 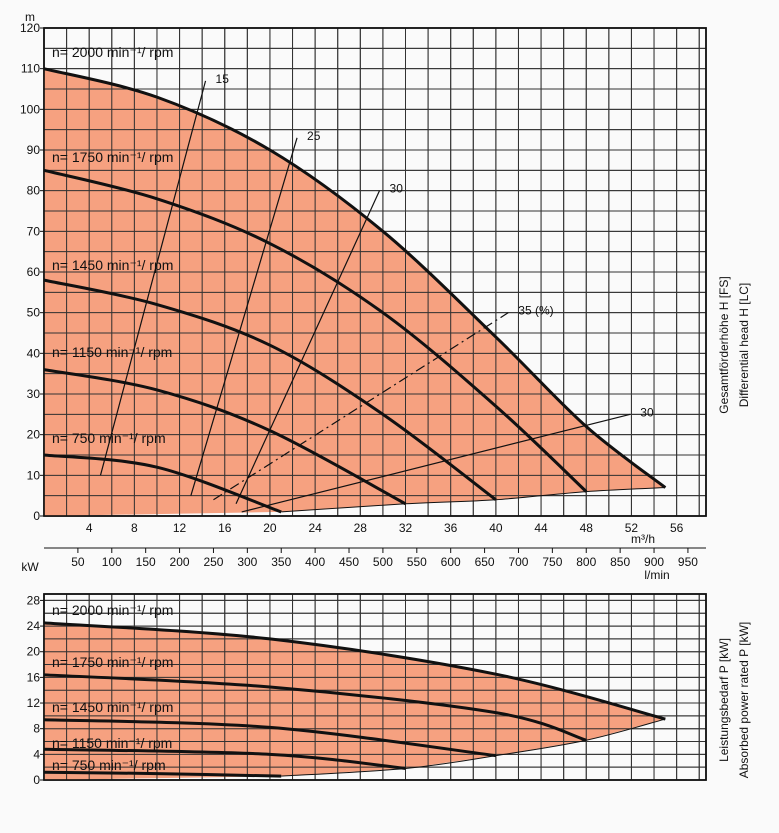 I want to click on lmin-tick: 750, so click(x=552, y=562).